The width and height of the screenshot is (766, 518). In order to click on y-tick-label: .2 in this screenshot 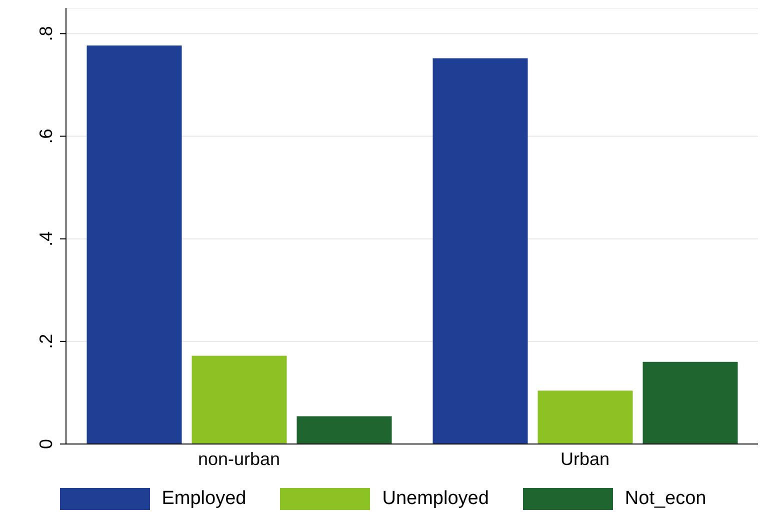, I will do `click(46, 341)`.